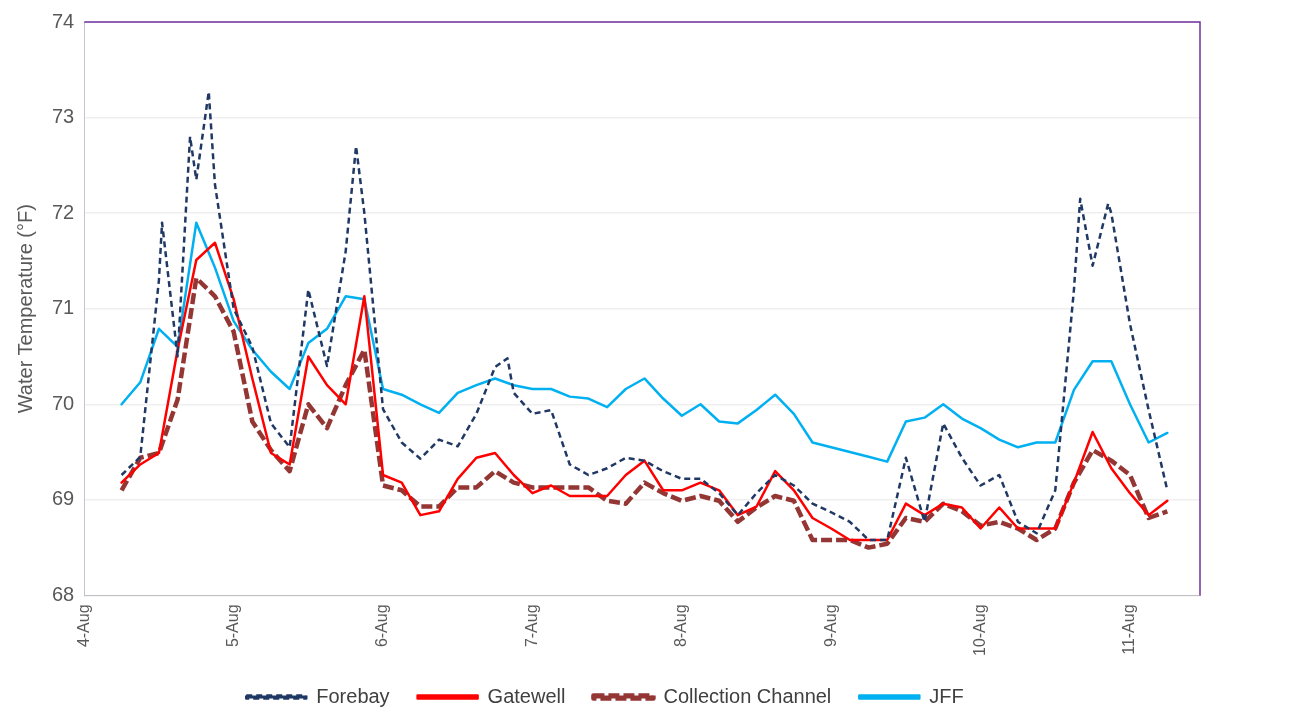 The height and width of the screenshot is (723, 1310). What do you see at coordinates (531, 626) in the screenshot?
I see `x-tick-label: 7-Aug` at bounding box center [531, 626].